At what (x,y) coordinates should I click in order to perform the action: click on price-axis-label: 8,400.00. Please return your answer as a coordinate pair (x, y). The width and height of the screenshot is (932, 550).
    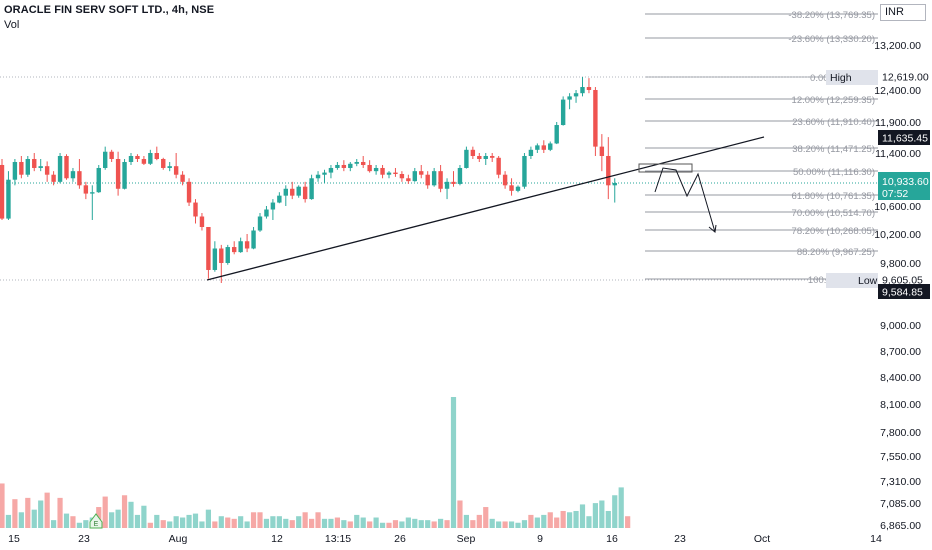
    Looking at the image, I should click on (900, 378).